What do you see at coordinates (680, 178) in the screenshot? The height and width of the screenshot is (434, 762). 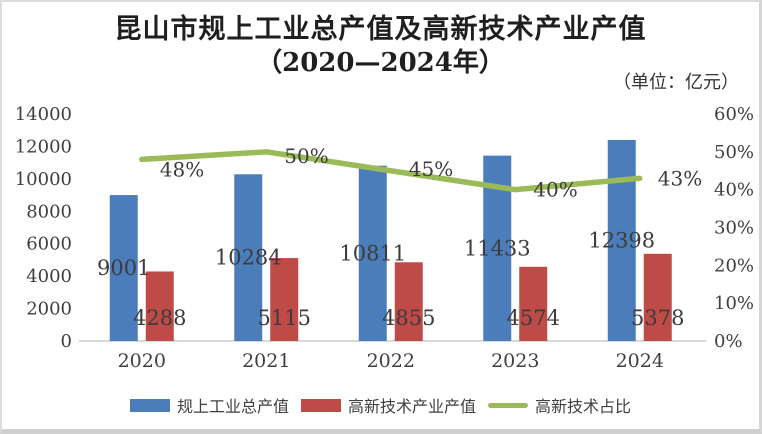 I see `line-label-hightech-share: 43%` at bounding box center [680, 178].